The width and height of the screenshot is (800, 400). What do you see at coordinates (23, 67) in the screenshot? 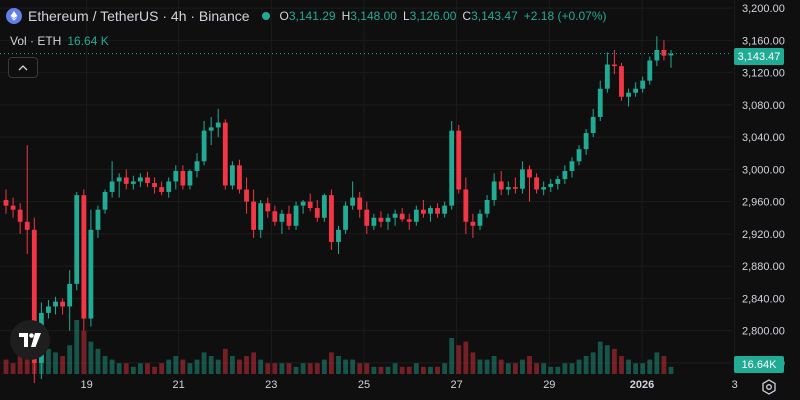
I see `collapse-legend-button` at bounding box center [23, 67].